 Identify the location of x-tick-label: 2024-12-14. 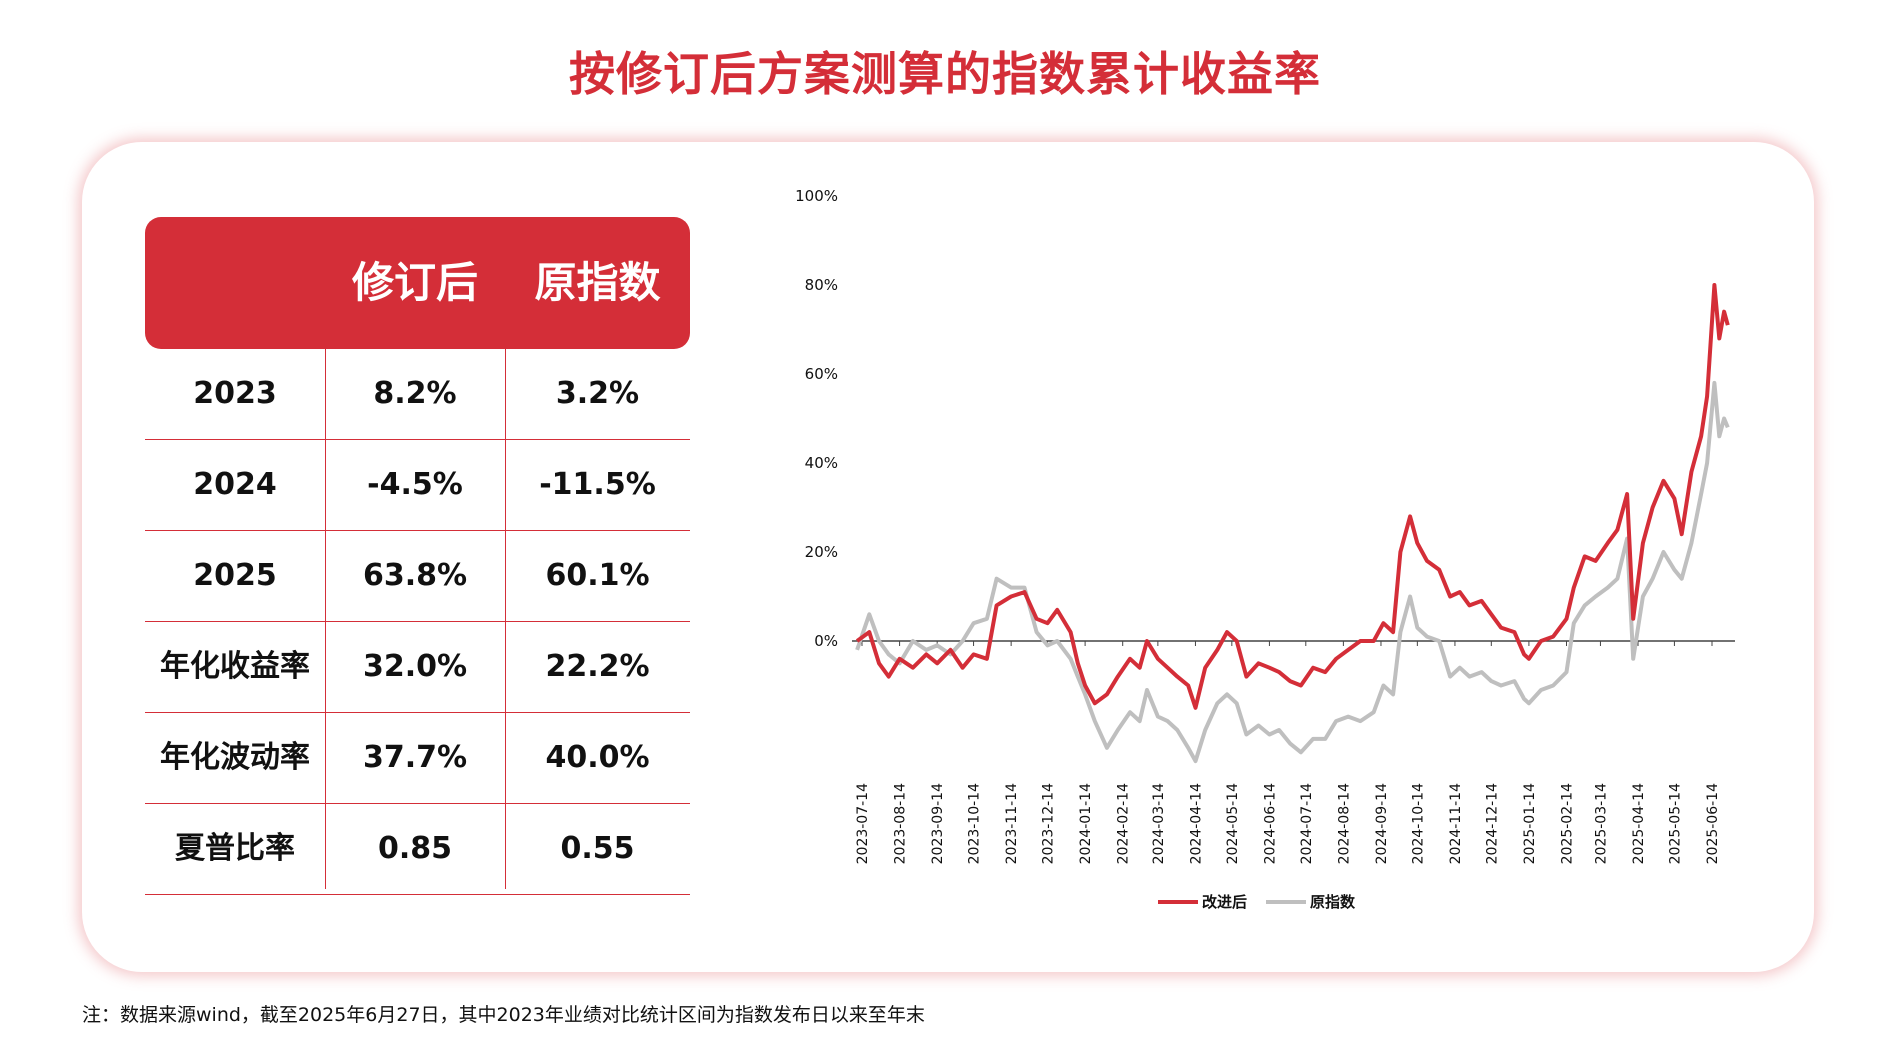
(1492, 823).